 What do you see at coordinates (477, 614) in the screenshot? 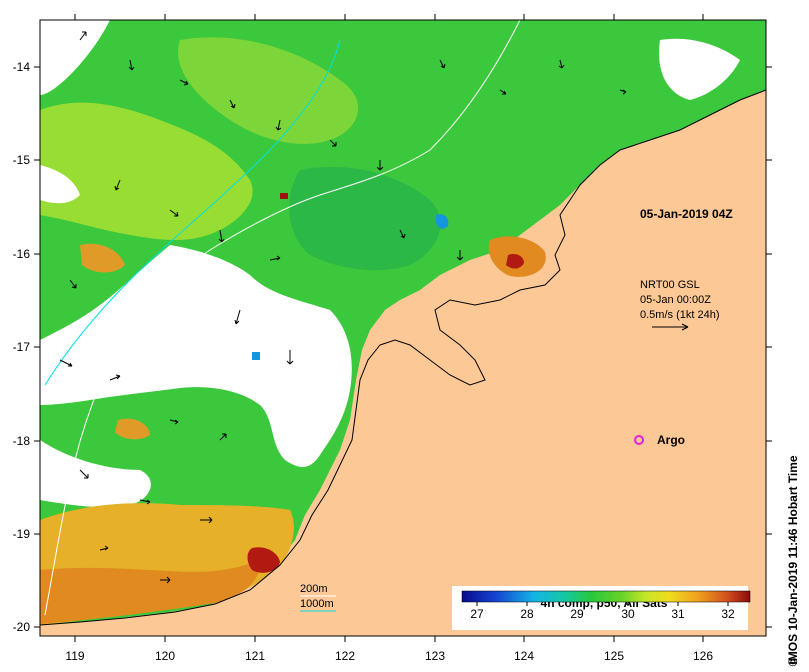
I see `colorbar-tick-label: 27` at bounding box center [477, 614].